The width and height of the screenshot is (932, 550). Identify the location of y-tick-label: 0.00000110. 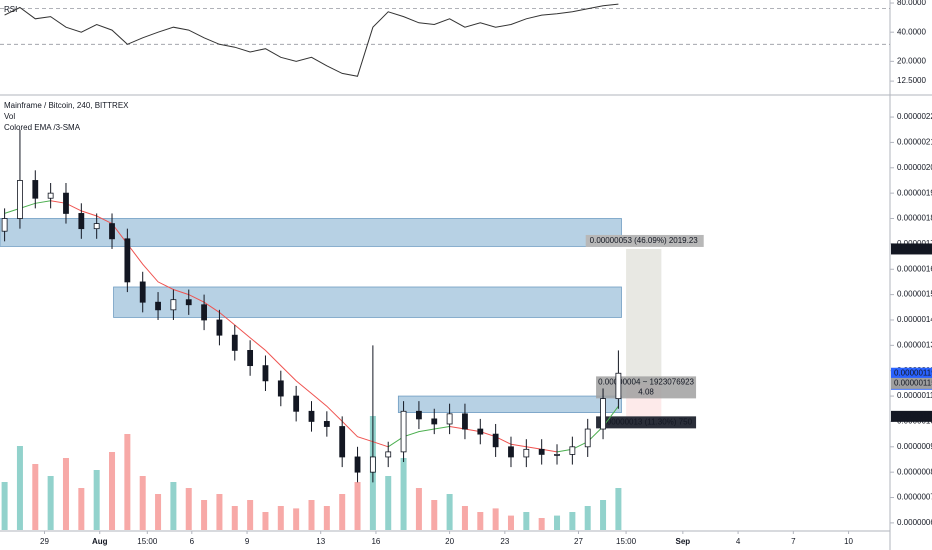
(914, 395).